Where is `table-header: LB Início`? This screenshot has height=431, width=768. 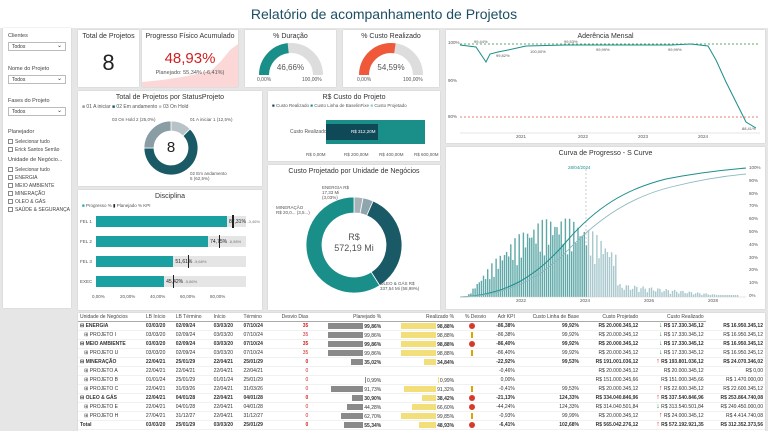 table-header: LB Início is located at coordinates (158, 317).